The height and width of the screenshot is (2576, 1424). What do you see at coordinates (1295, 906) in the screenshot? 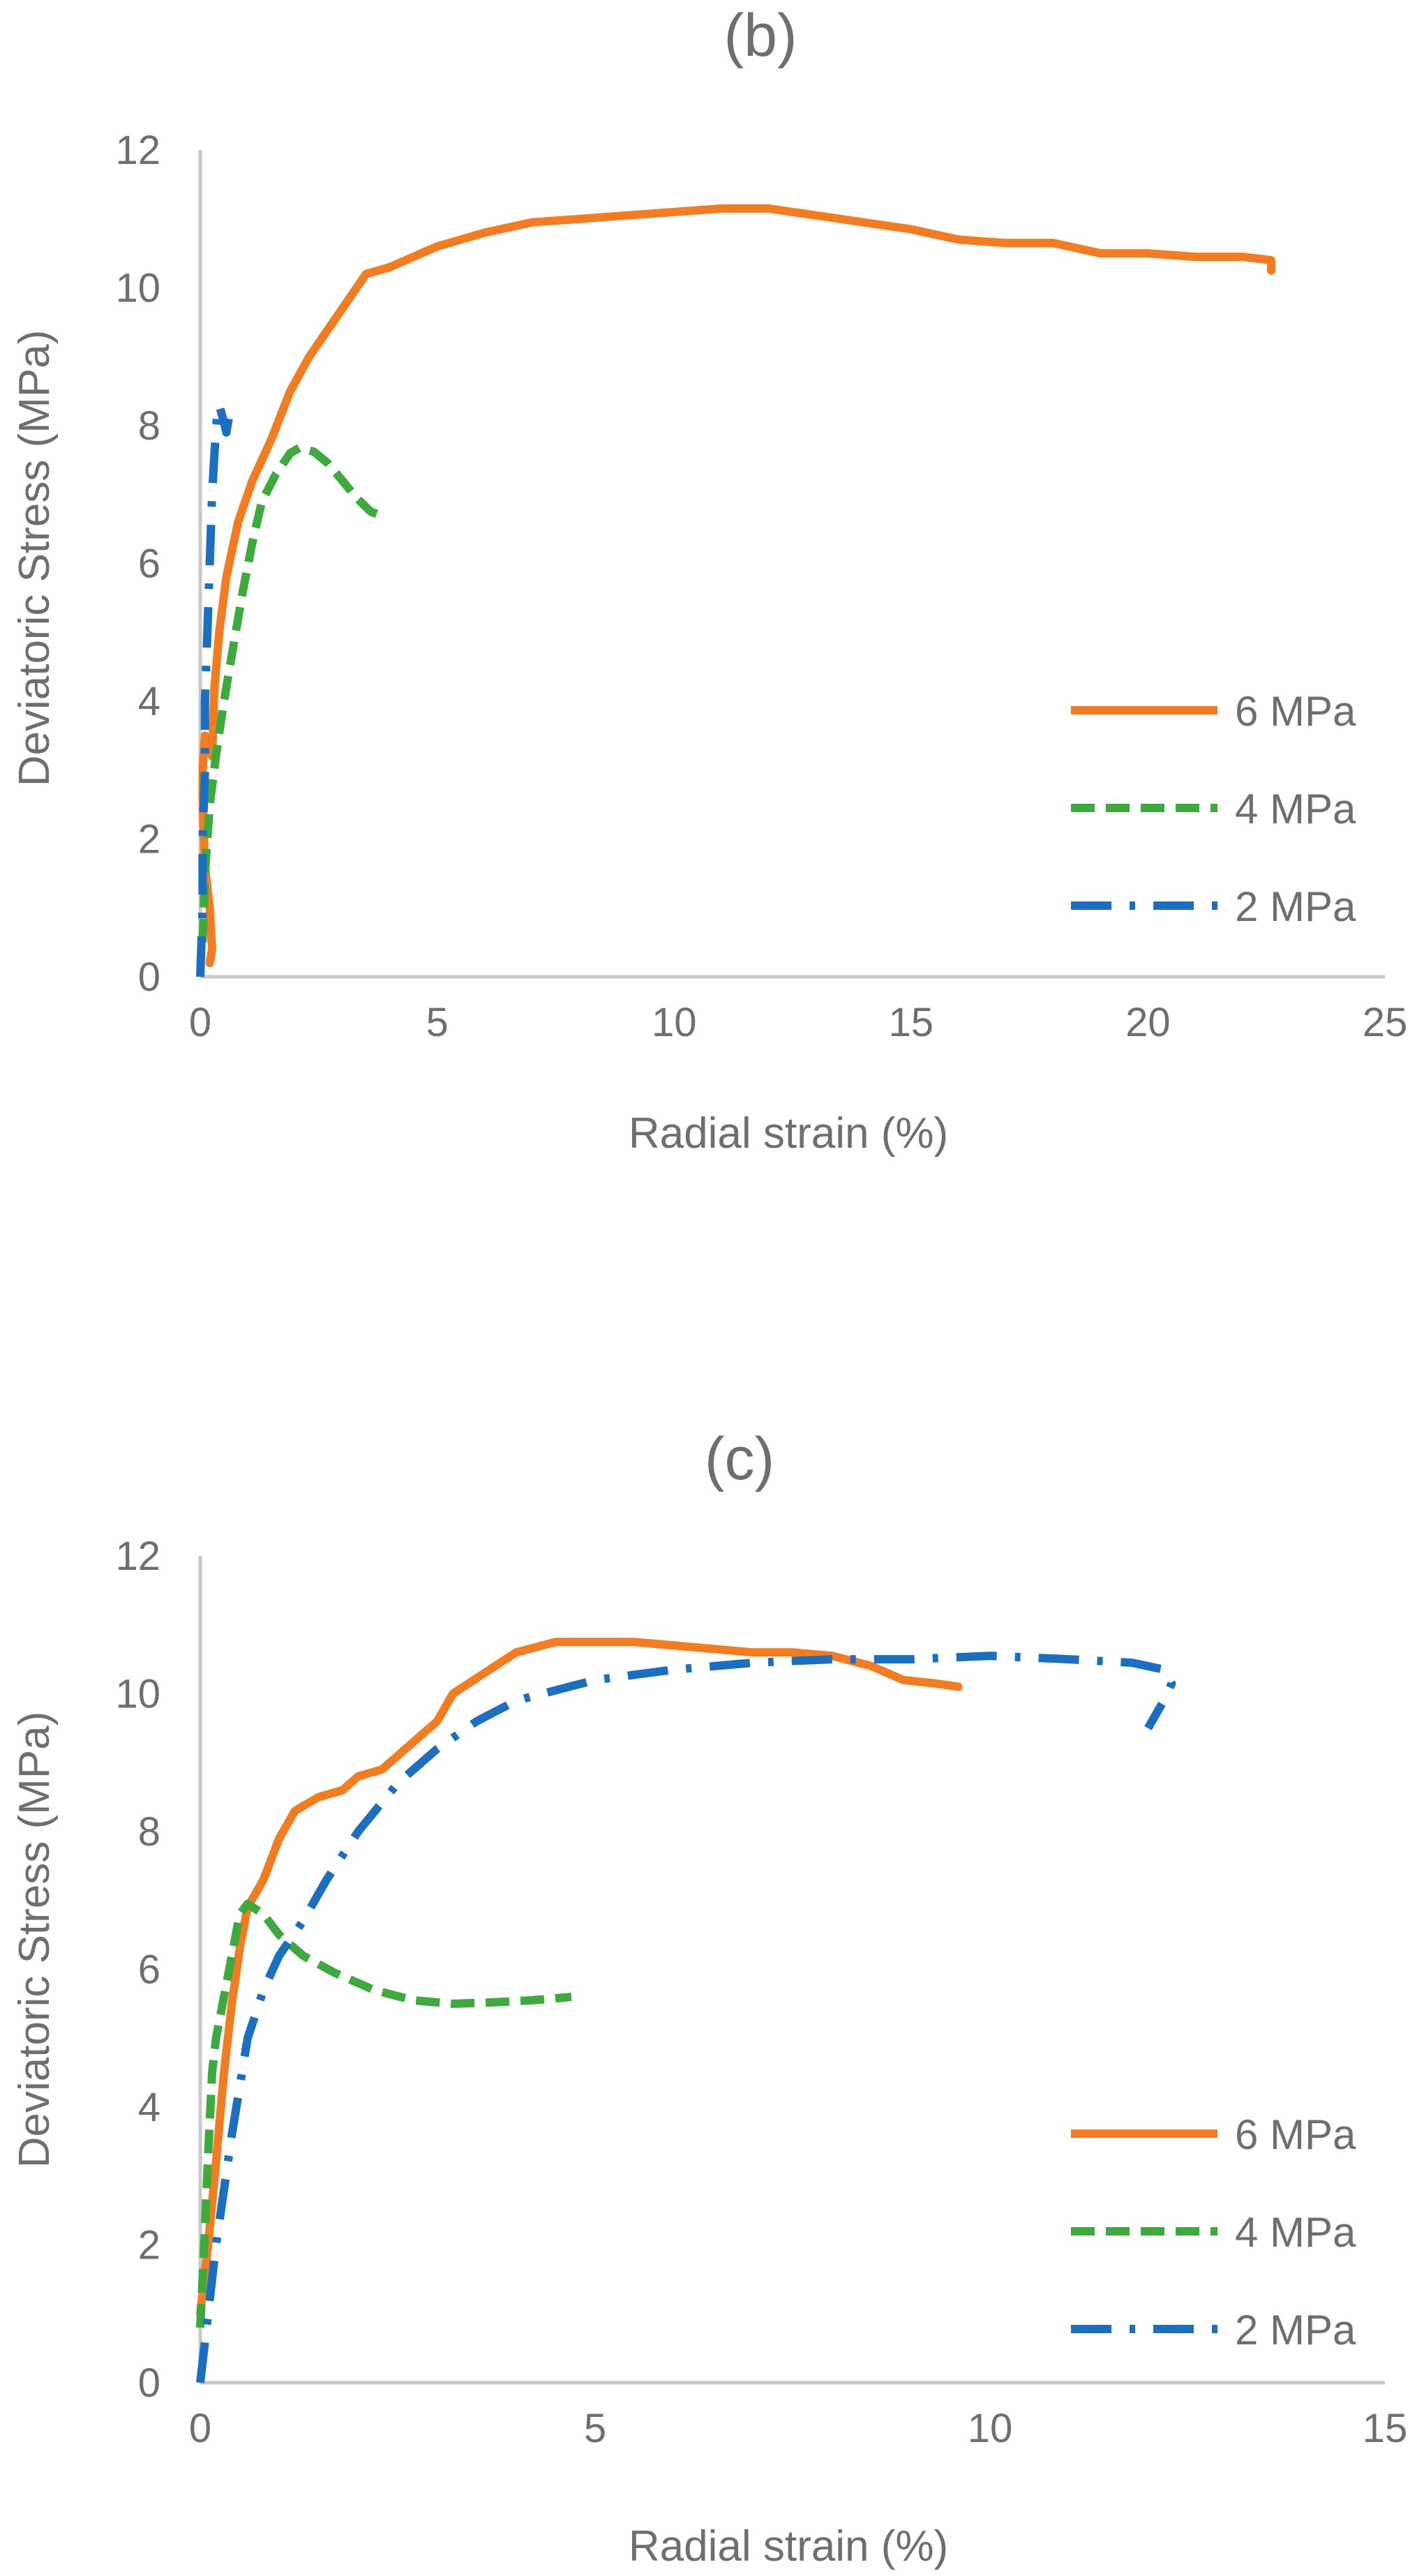
I see `chart-b-legend-label-2mpa: 2 MPa` at bounding box center [1295, 906].